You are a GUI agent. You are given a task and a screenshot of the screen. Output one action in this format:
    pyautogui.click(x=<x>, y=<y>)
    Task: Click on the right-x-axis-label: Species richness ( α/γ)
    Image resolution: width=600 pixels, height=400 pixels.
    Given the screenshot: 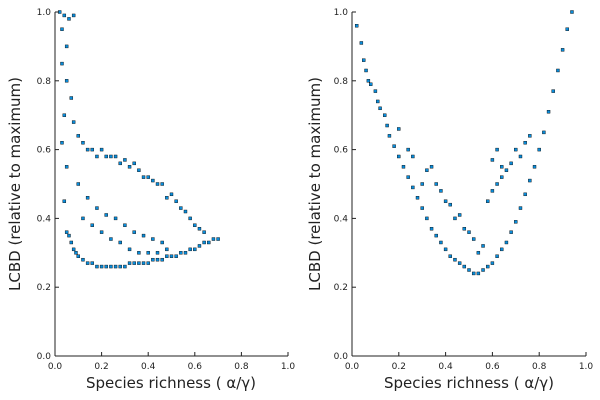 What is the action you would take?
    pyautogui.click(x=469, y=383)
    